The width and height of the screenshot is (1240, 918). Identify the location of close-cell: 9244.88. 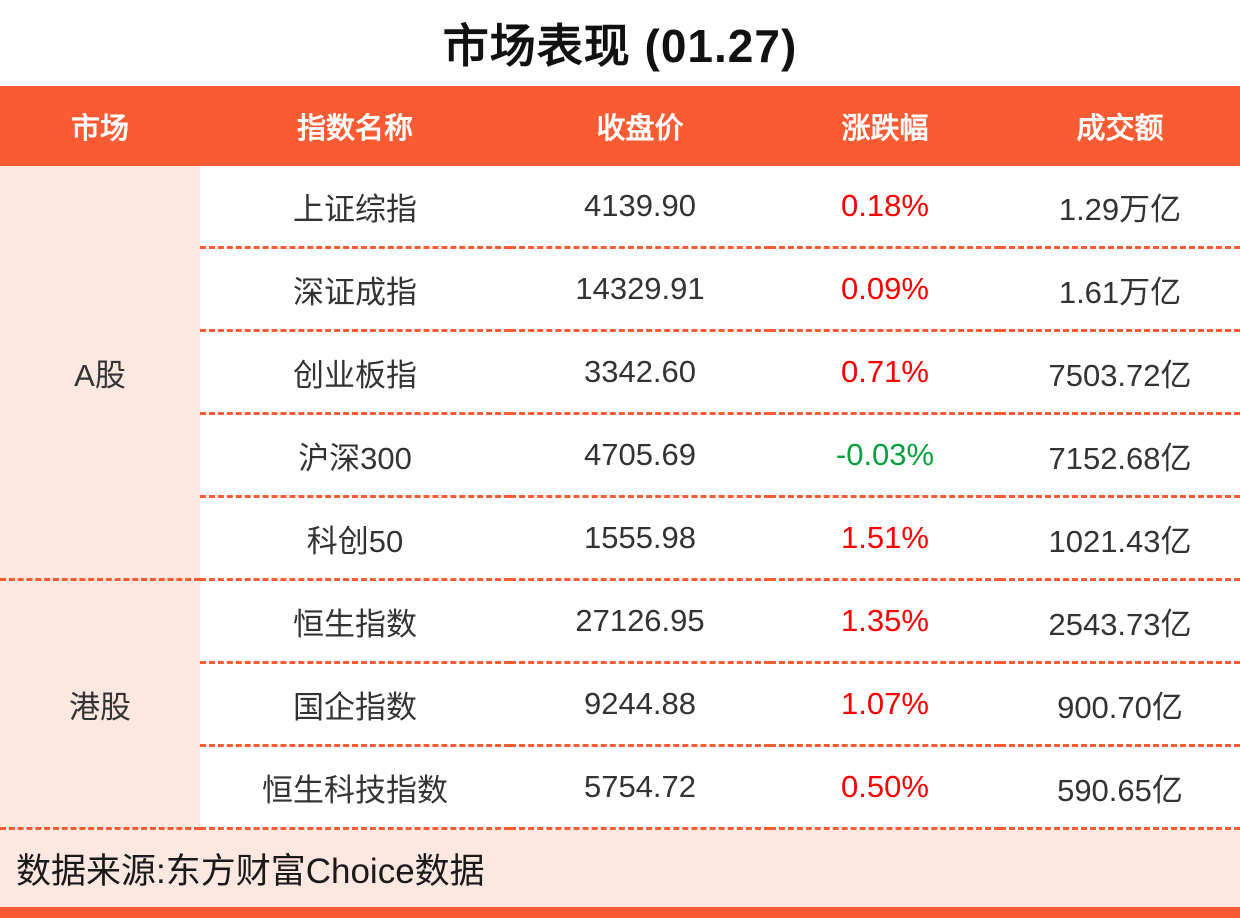
(640, 704).